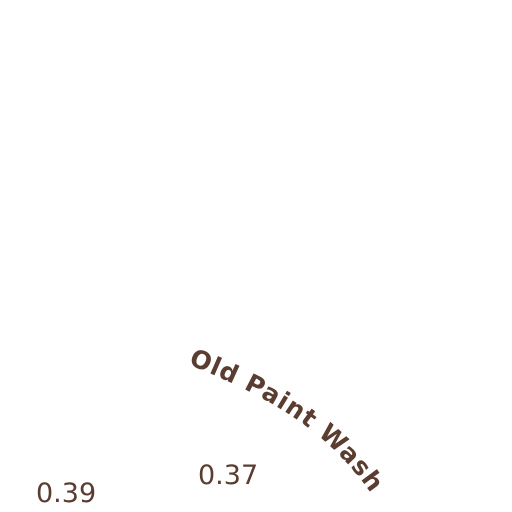  What do you see at coordinates (66, 493) in the screenshot?
I see `left-value-label: 0.39` at bounding box center [66, 493].